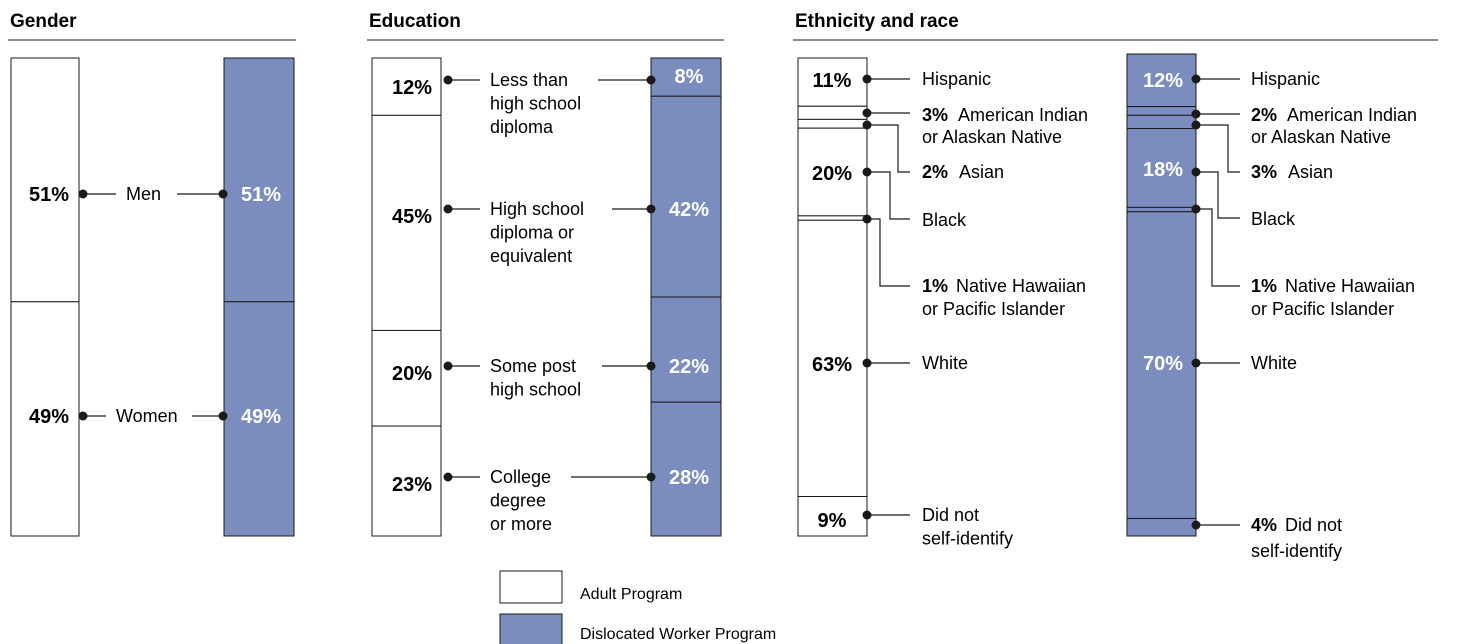  What do you see at coordinates (1264, 525) in the screenshot?
I see `ethnicity-dislocated-inline-pct: 4%` at bounding box center [1264, 525].